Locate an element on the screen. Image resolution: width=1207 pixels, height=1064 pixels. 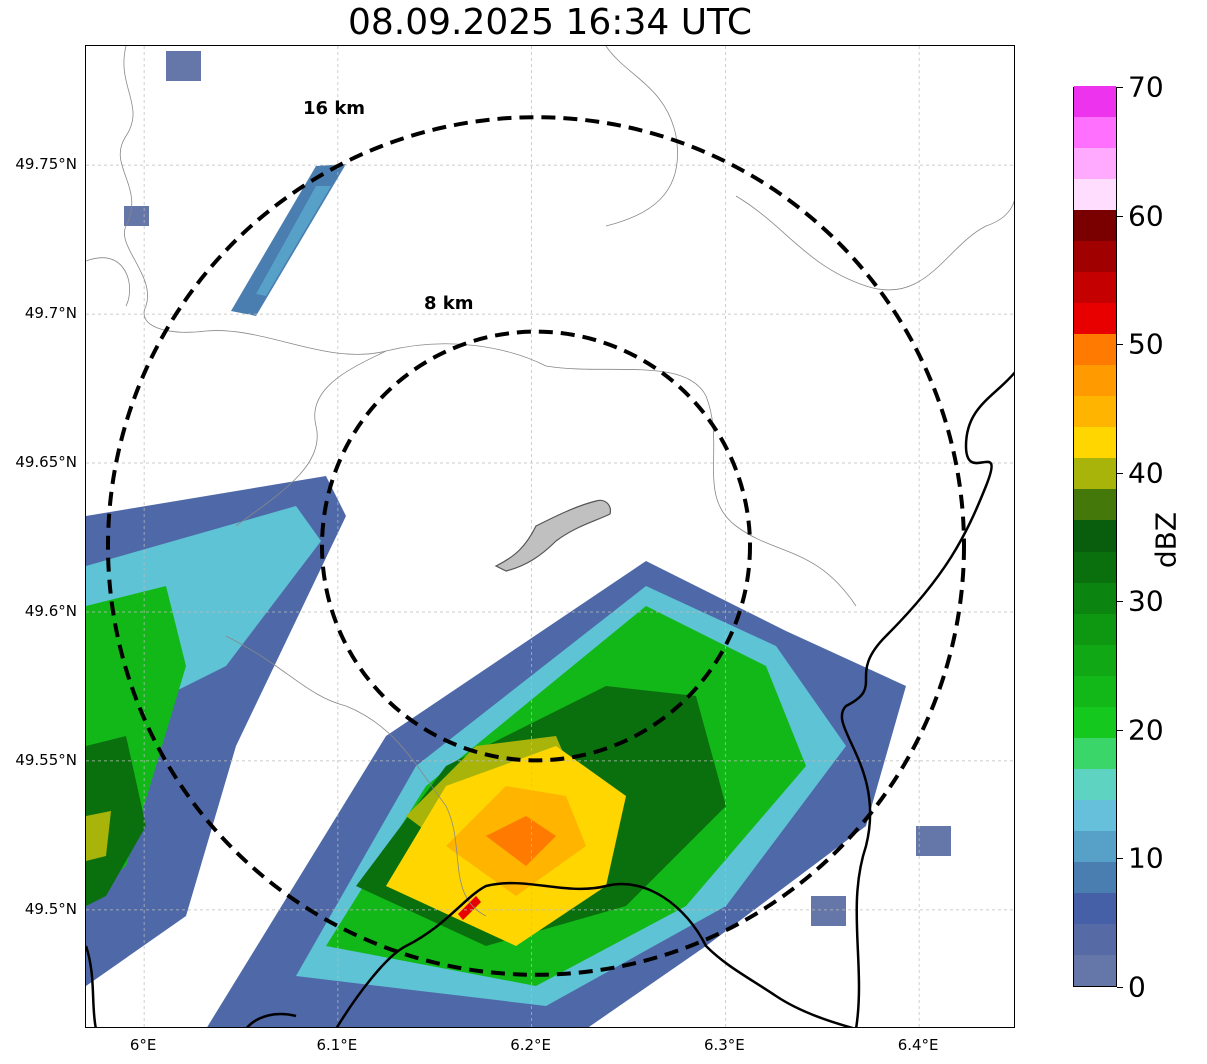
colorbar is located at coordinates (1095, 536).